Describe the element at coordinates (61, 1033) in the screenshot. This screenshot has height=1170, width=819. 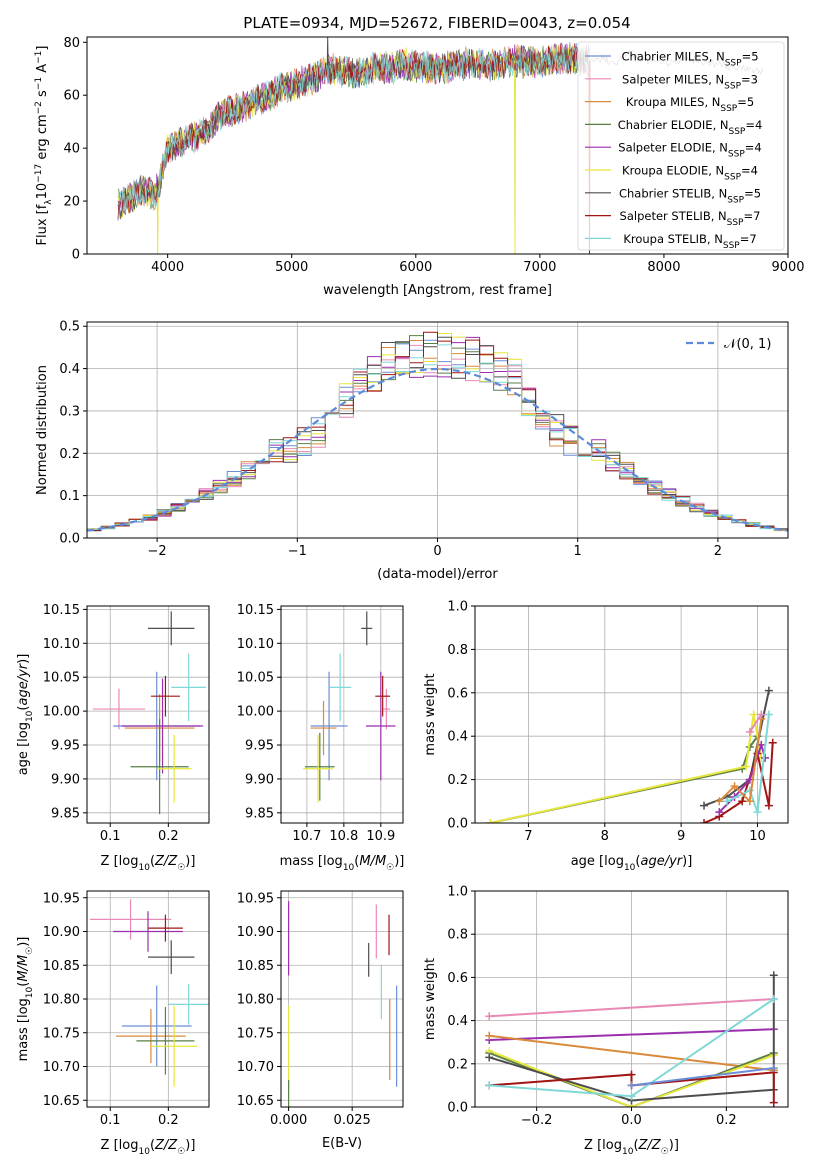
I see `y-tick-label: 10.75` at that location.